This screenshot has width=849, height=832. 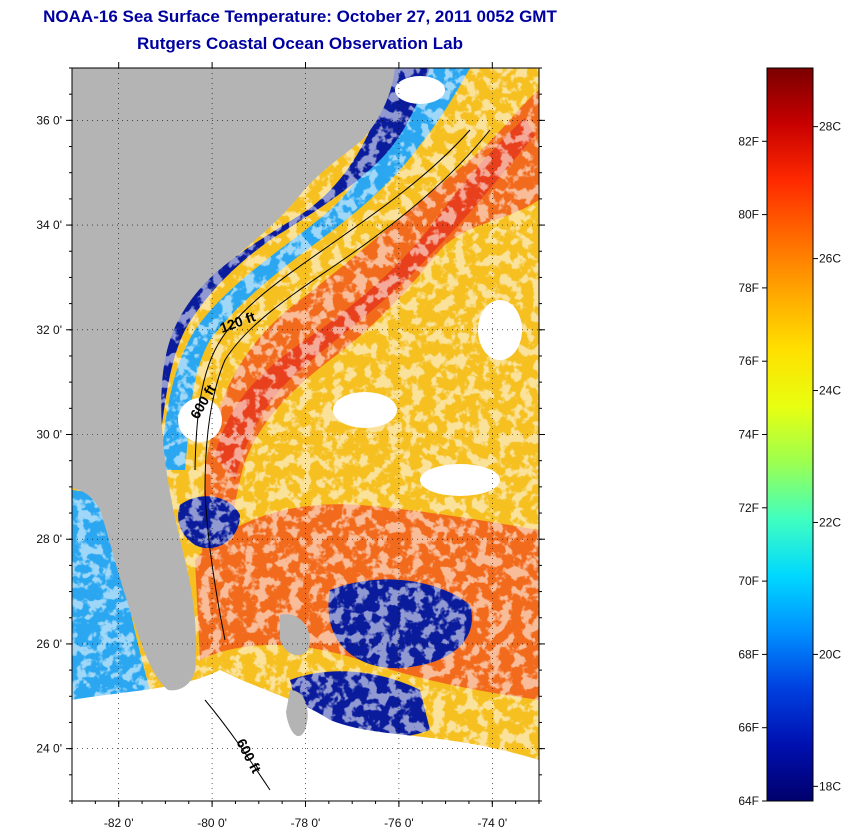 What do you see at coordinates (49, 539) in the screenshot?
I see `y-tick-label: 28 0'` at bounding box center [49, 539].